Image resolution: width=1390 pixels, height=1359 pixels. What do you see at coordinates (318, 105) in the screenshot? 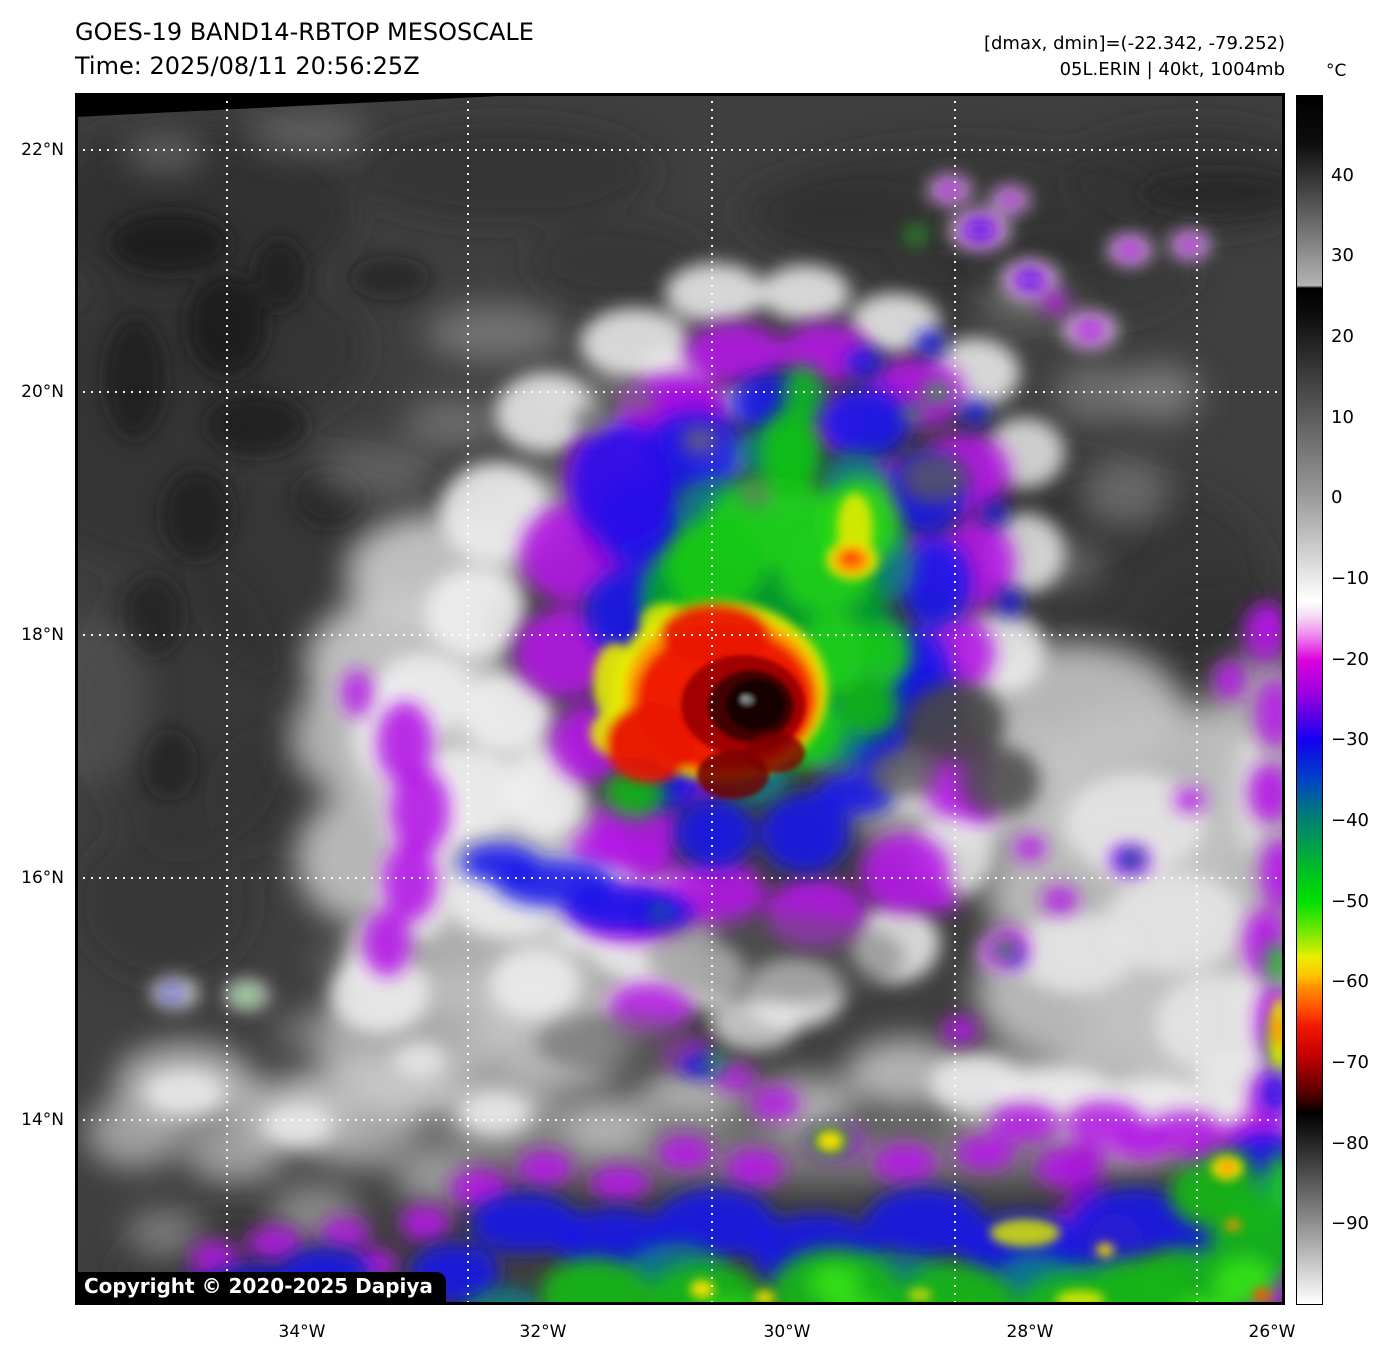
I see `no-data-wedge` at bounding box center [318, 105].